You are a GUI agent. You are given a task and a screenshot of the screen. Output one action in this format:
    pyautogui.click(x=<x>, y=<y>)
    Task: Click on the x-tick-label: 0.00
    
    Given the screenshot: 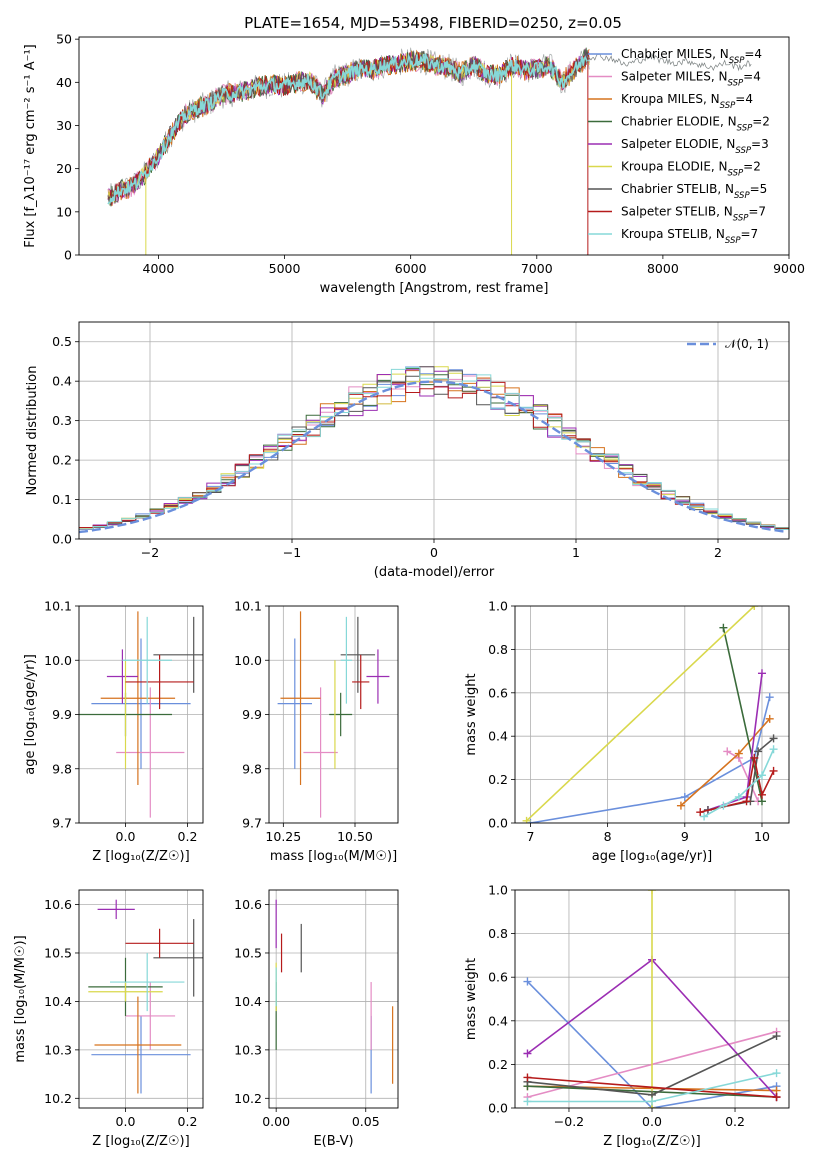 What is the action you would take?
    pyautogui.click(x=276, y=1121)
    